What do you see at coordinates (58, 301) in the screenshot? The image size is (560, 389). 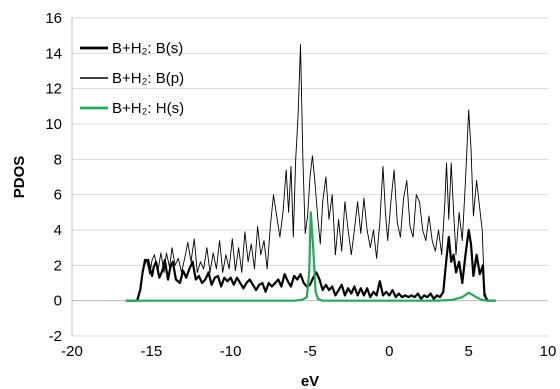 I see `y-tick-label: 0` at bounding box center [58, 301].